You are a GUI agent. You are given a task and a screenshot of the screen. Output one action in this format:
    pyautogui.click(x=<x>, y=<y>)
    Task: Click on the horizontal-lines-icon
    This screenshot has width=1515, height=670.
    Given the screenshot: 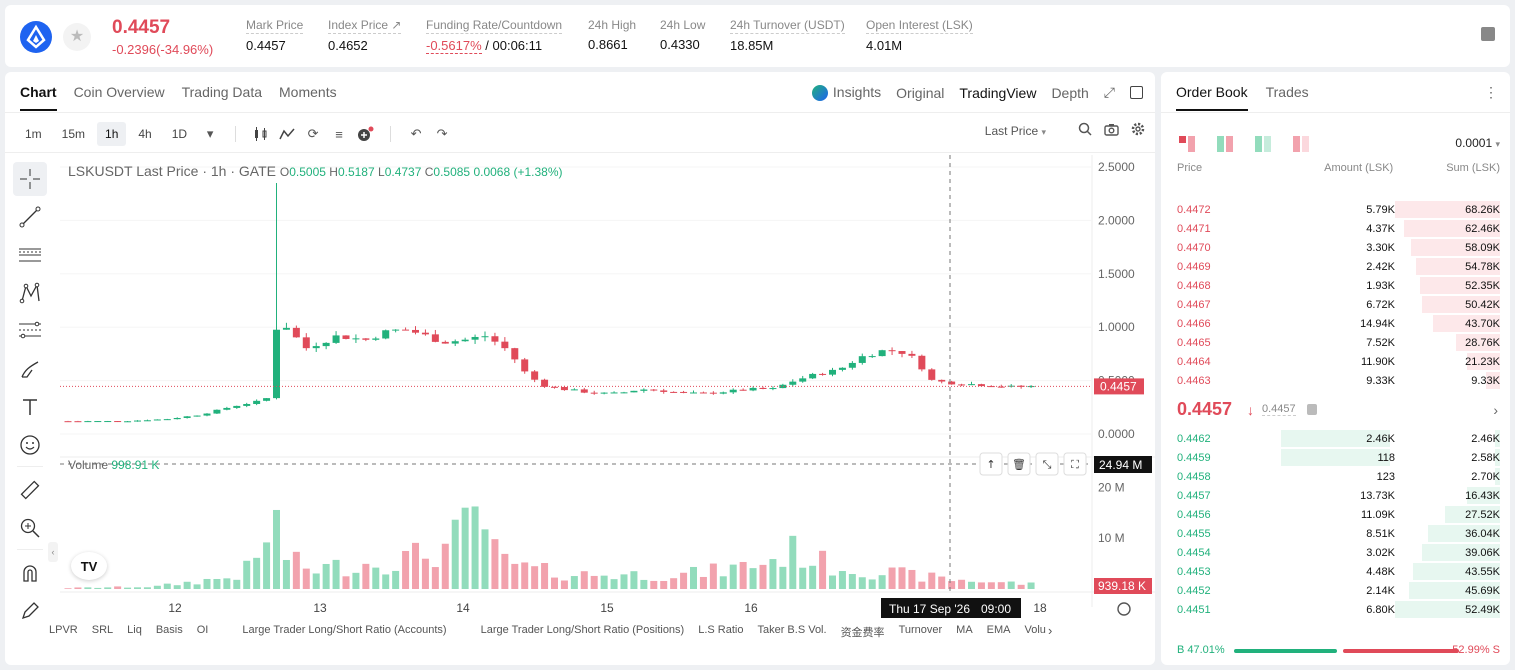 What is the action you would take?
    pyautogui.click(x=30, y=255)
    